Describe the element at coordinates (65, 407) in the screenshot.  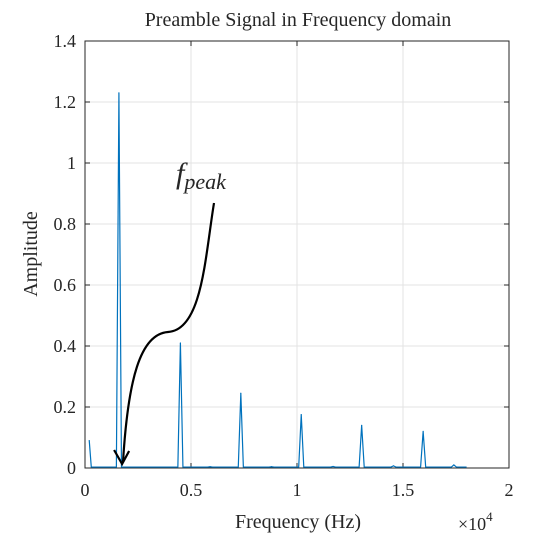
I see `y-tick-label: 0.2` at that location.